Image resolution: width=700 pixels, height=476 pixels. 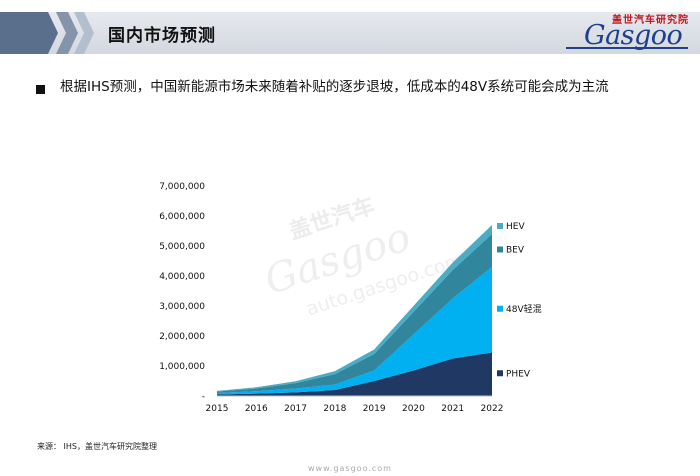 What do you see at coordinates (519, 300) in the screenshot?
I see `legend-group: PHEV 48V轻混 BEV HEV` at bounding box center [519, 300].